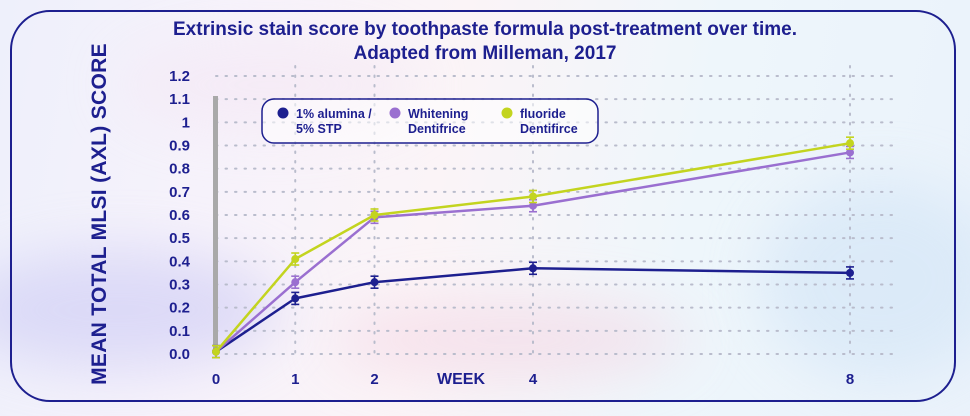  Describe the element at coordinates (295, 379) in the screenshot. I see `x-tick-label: 1` at that location.